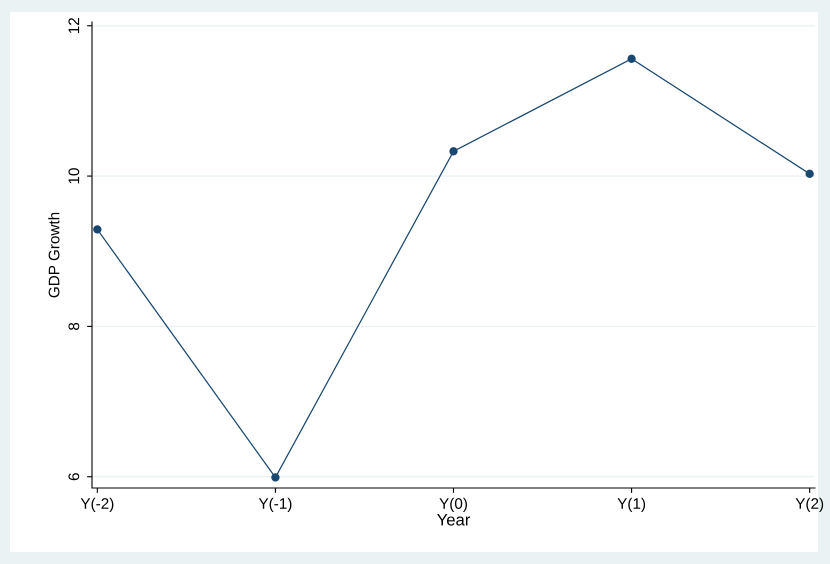 Image resolution: width=830 pixels, height=564 pixels. Describe the element at coordinates (74, 26) in the screenshot. I see `y-tick-label: 12` at that location.